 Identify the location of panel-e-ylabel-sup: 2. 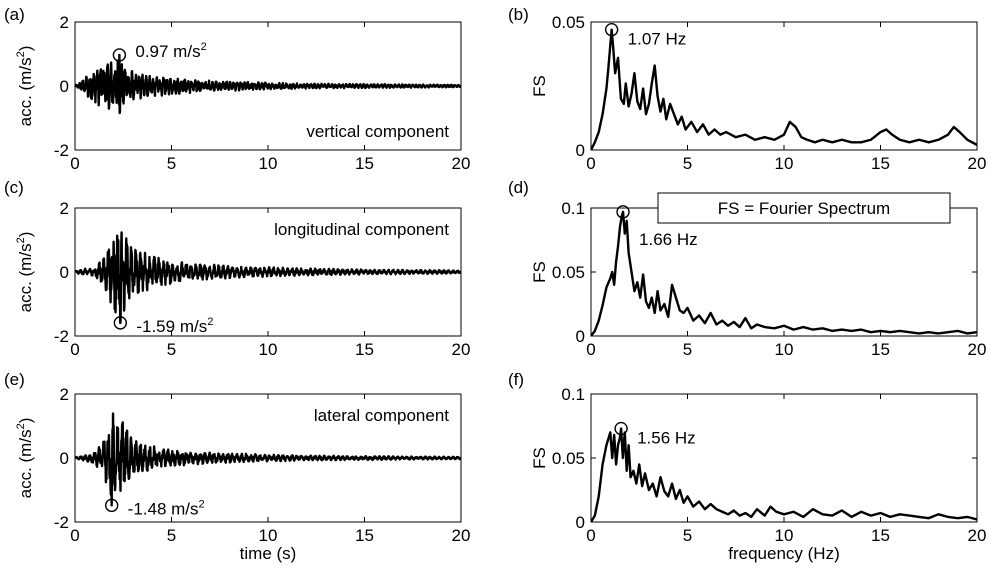
(21, 426).